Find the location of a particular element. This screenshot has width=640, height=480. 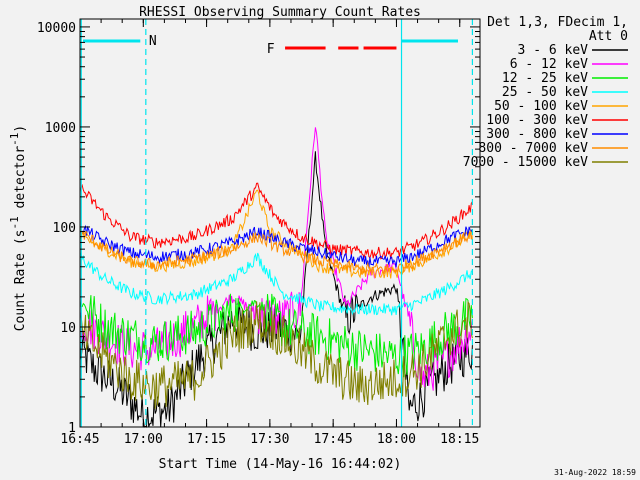

night-label: N is located at coordinates (153, 41).